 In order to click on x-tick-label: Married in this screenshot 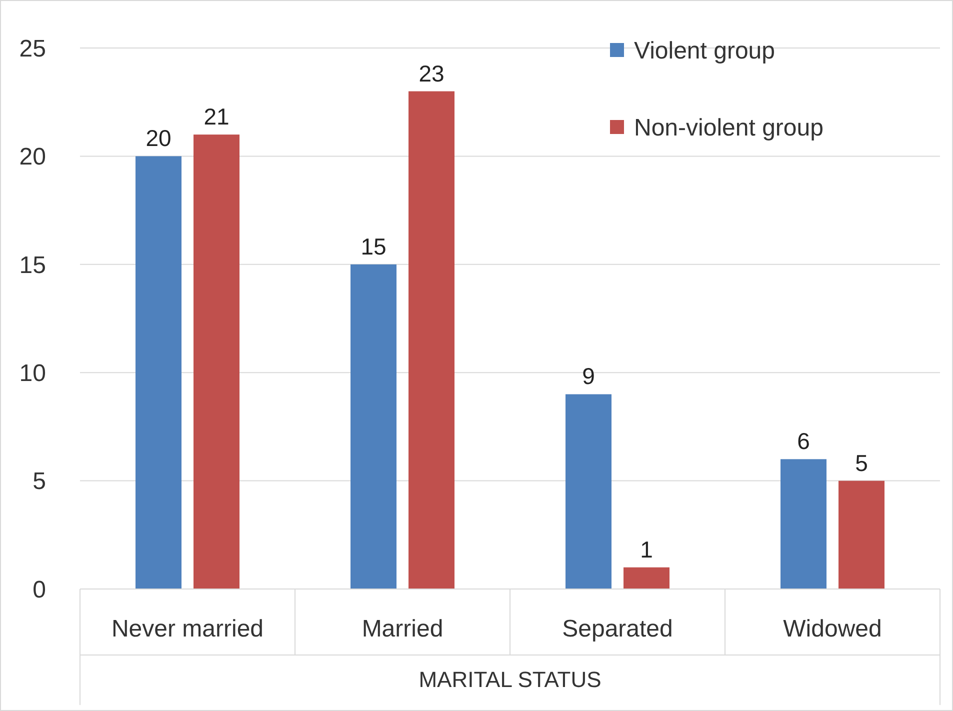, I will do `click(403, 628)`.